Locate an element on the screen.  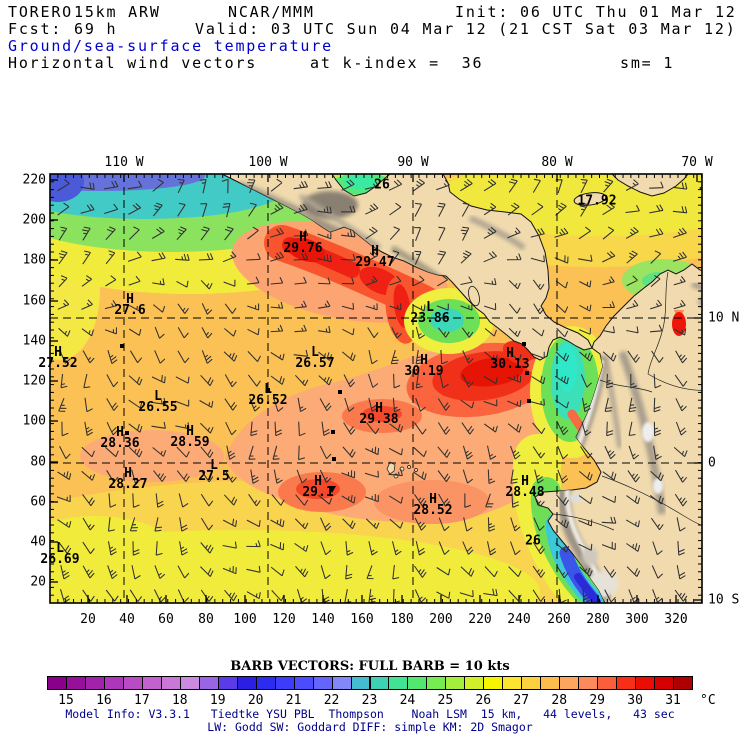
bottom-axis-label: 60 is located at coordinates (166, 619).